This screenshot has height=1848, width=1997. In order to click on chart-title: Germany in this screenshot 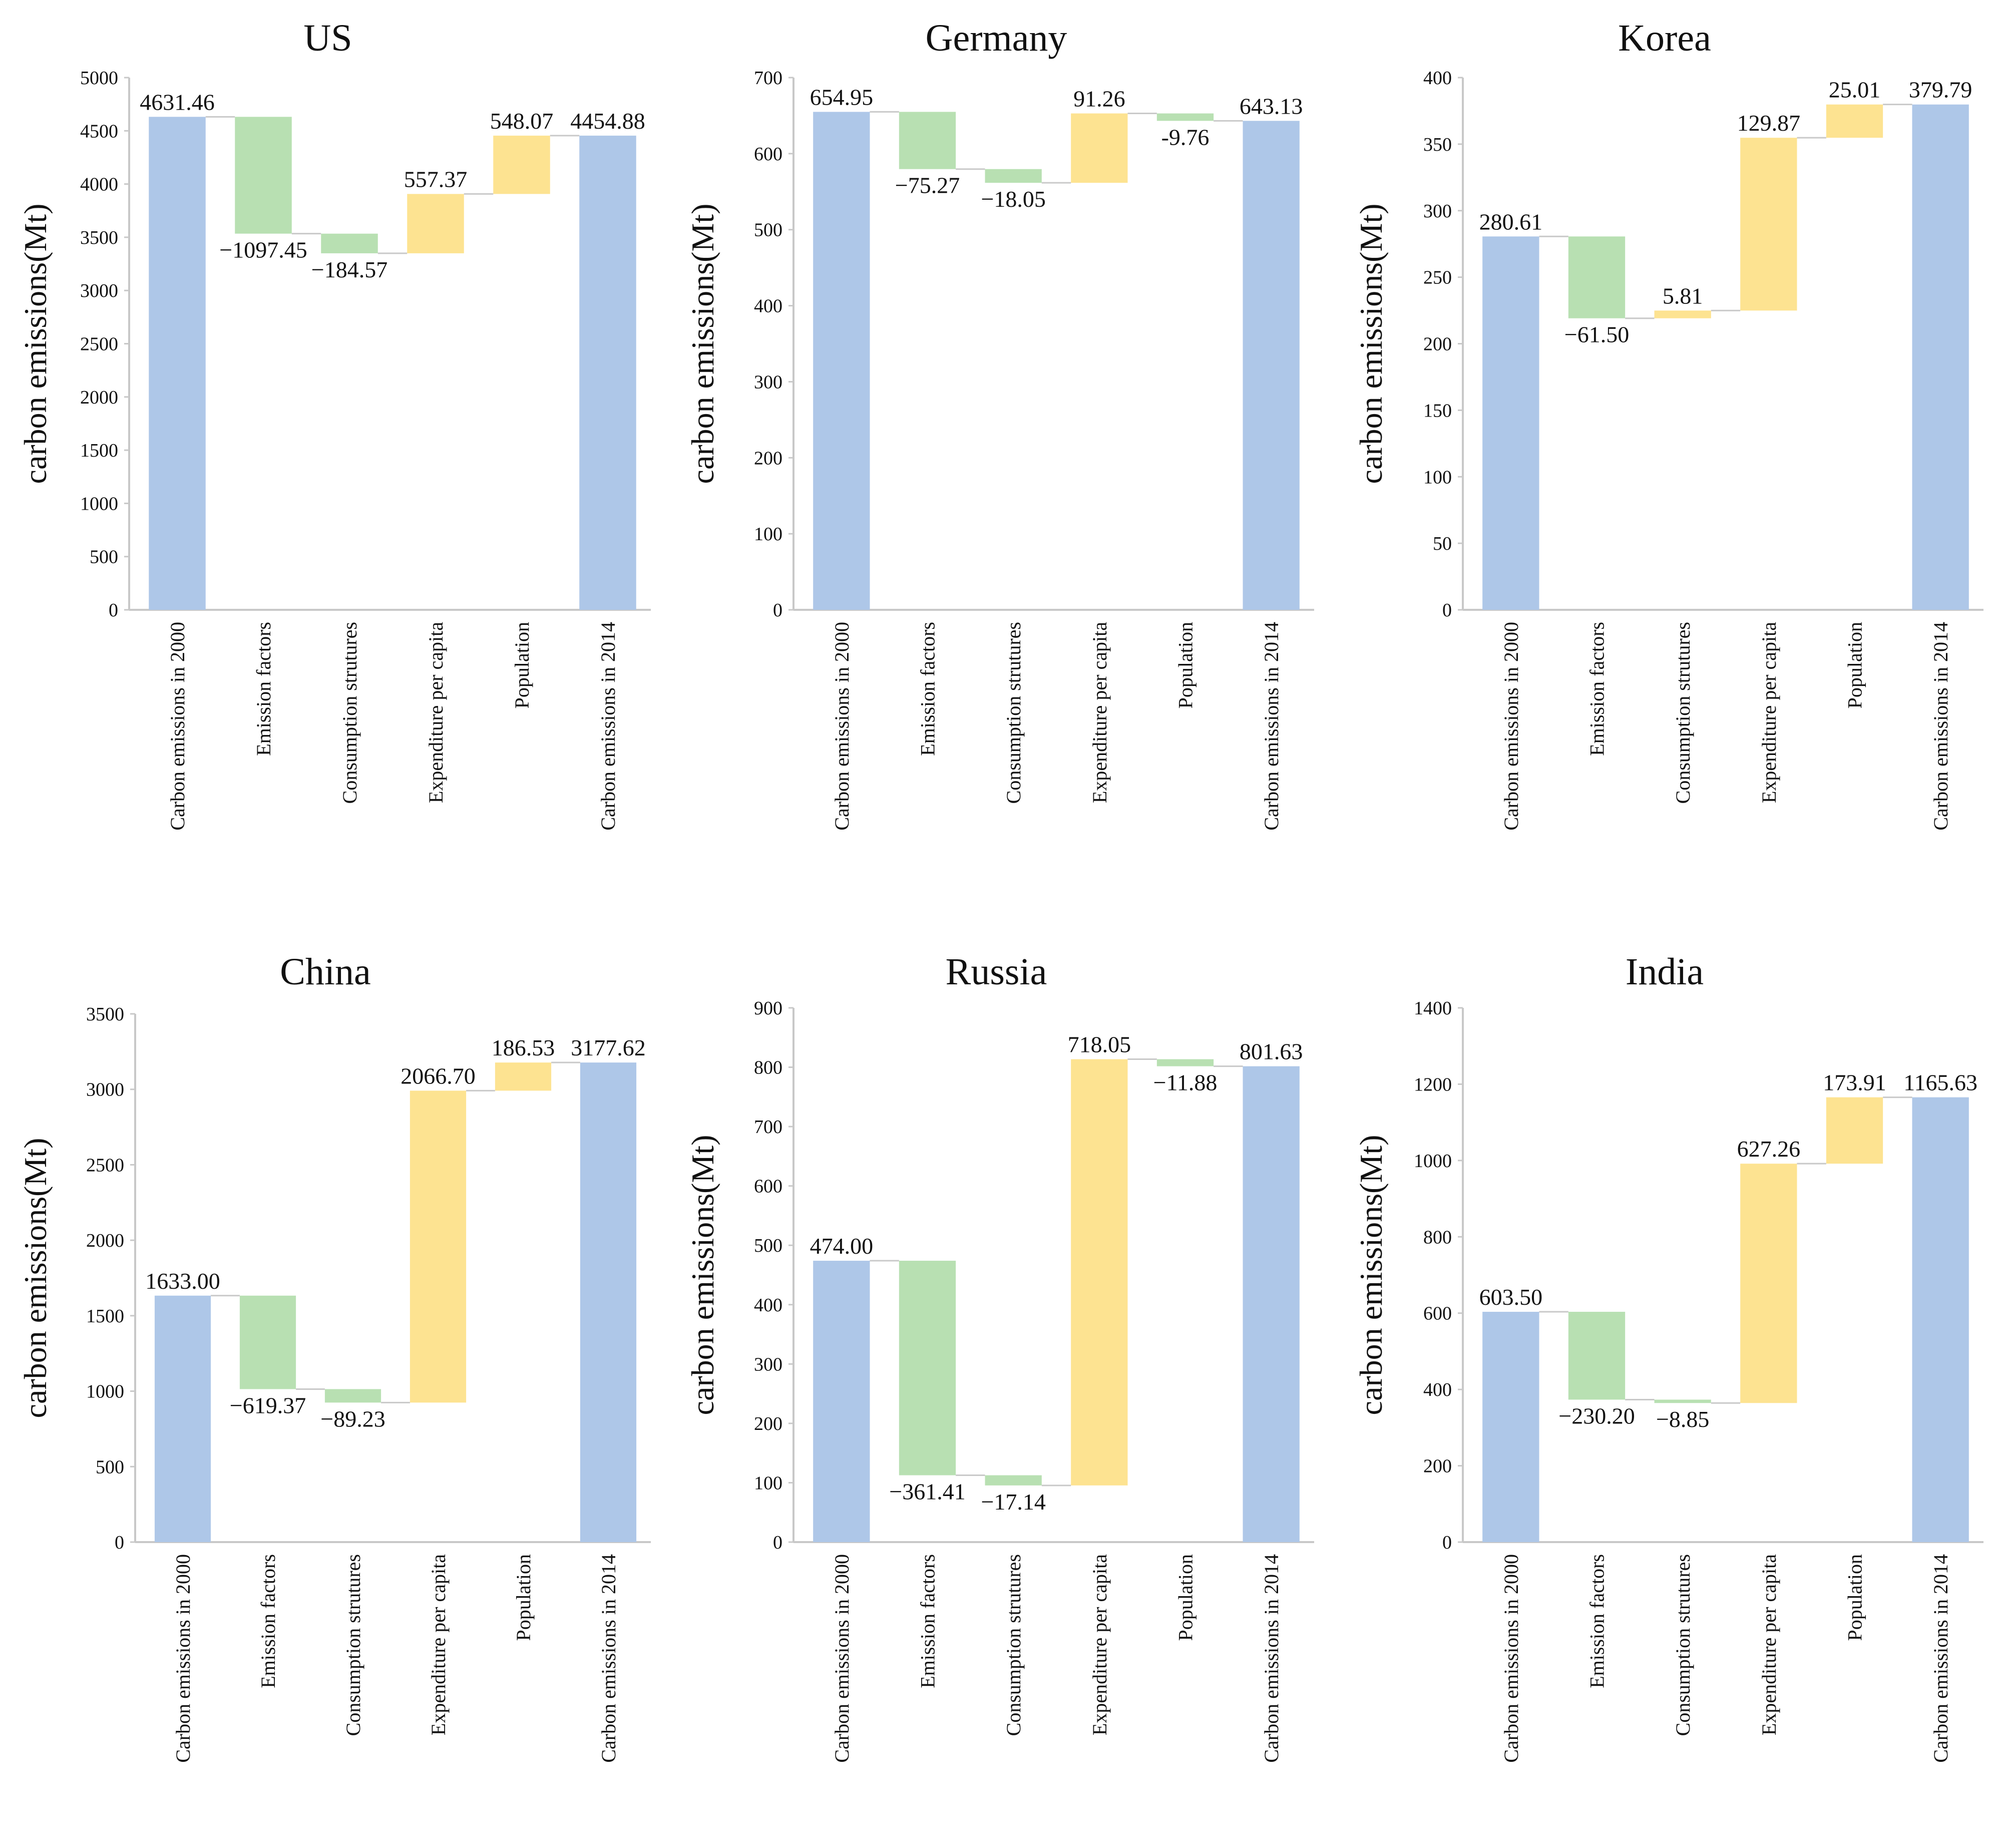, I will do `click(996, 38)`.